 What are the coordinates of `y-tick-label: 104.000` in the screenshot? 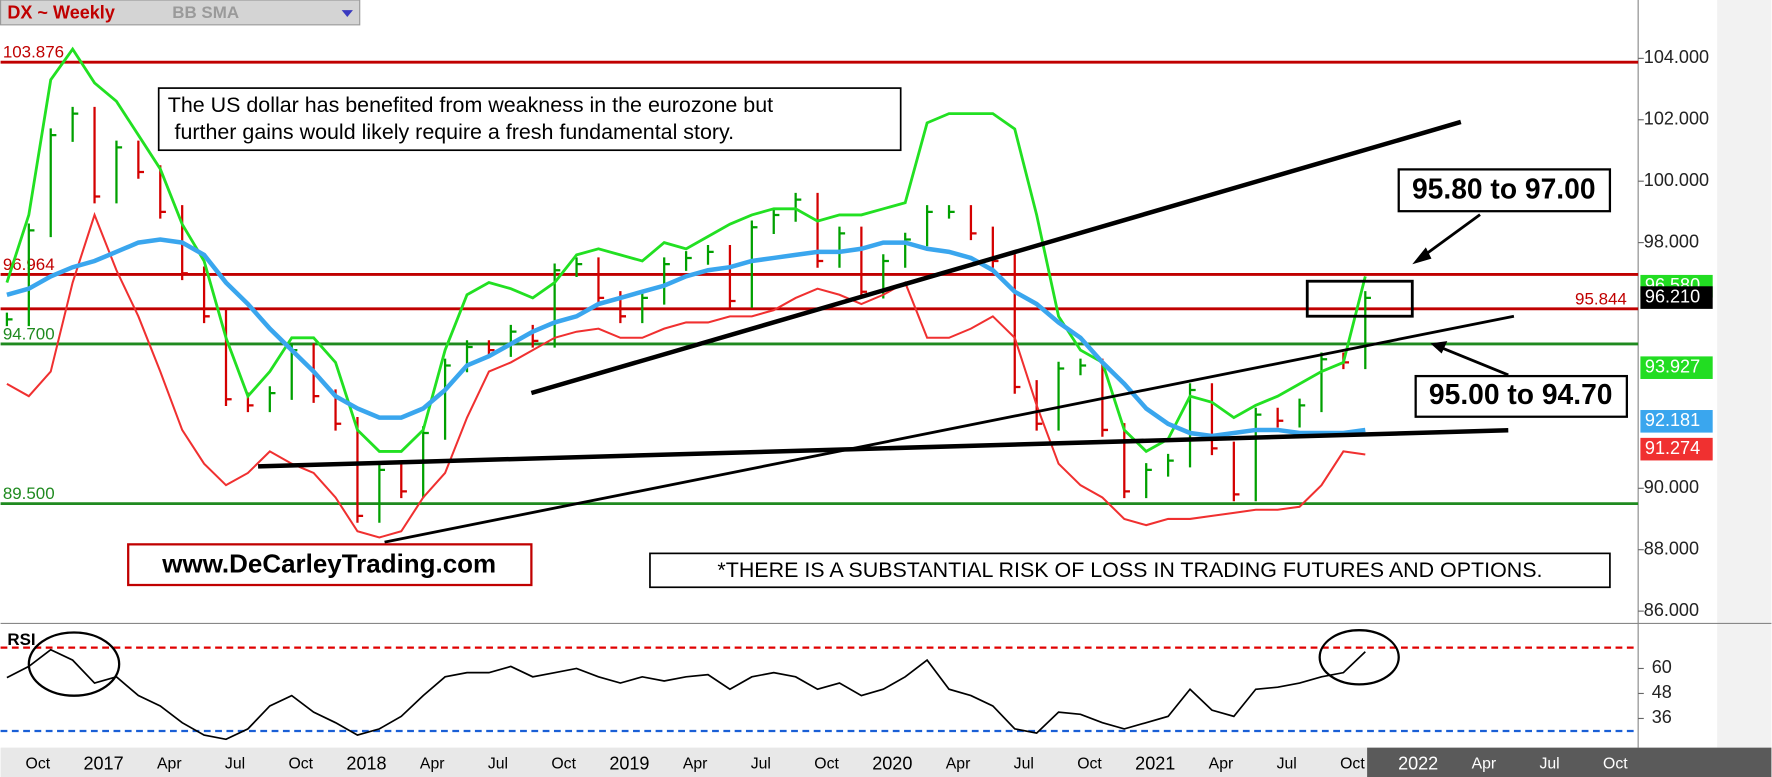 It's located at (1676, 57).